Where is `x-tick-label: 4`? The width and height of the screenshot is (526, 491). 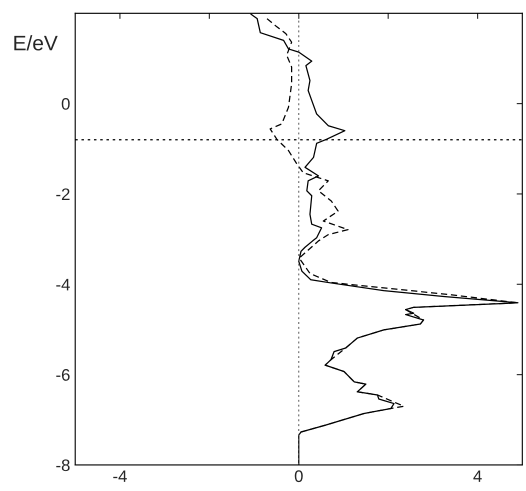 x-tick-label: 4 is located at coordinates (477, 476).